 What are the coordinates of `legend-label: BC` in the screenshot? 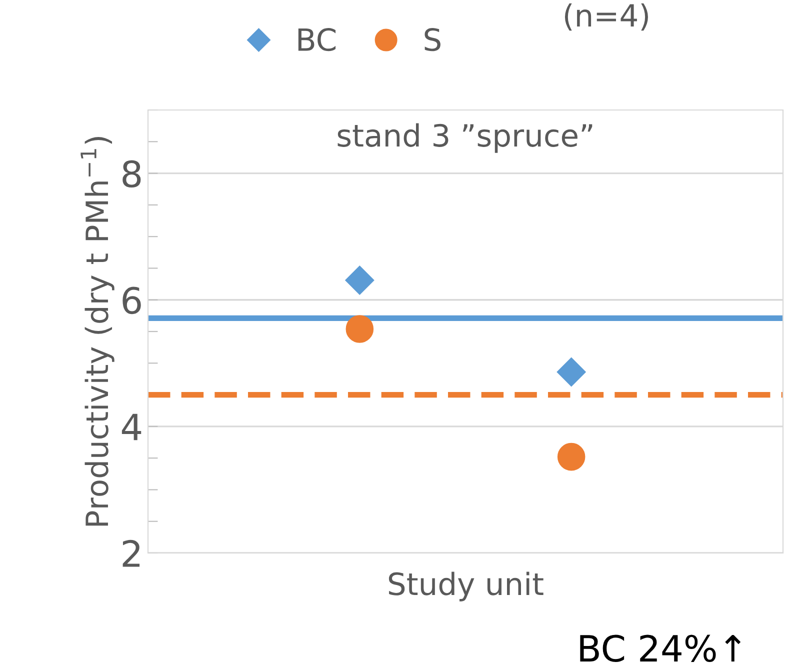 It's located at (317, 40).